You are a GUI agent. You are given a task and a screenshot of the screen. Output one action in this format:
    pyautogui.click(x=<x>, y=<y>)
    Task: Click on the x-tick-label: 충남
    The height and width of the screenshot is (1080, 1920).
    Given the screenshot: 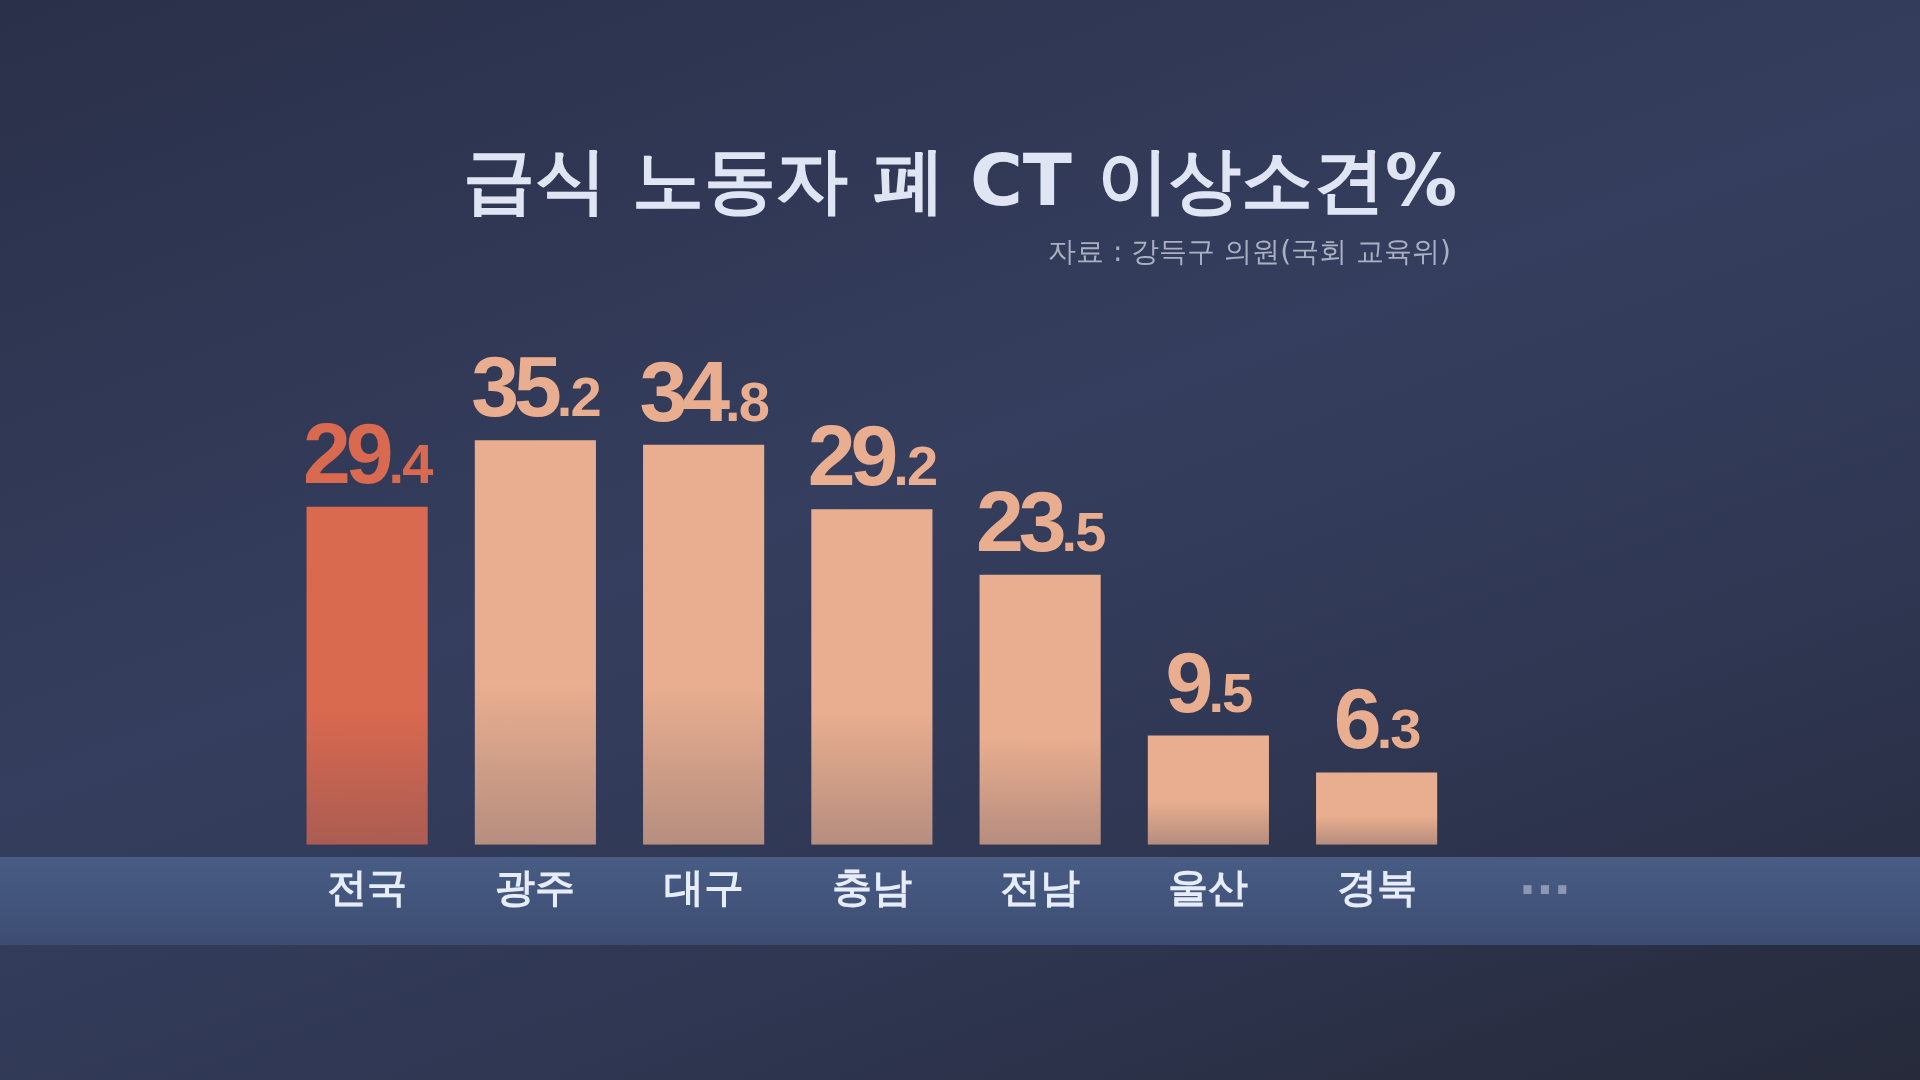 What is the action you would take?
    pyautogui.click(x=871, y=887)
    